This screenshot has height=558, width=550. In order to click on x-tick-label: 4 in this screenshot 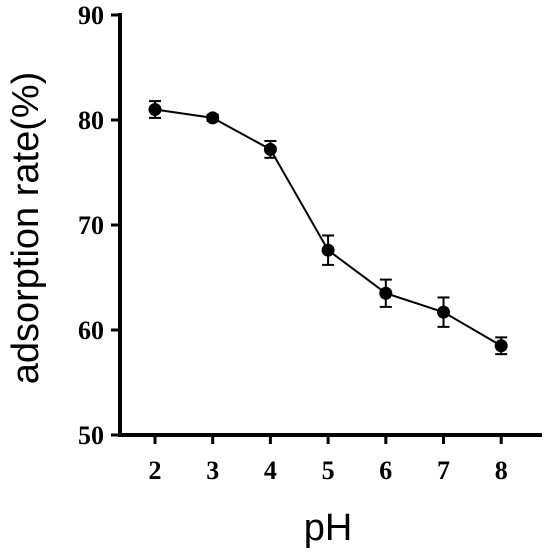, I will do `click(270, 470)`.